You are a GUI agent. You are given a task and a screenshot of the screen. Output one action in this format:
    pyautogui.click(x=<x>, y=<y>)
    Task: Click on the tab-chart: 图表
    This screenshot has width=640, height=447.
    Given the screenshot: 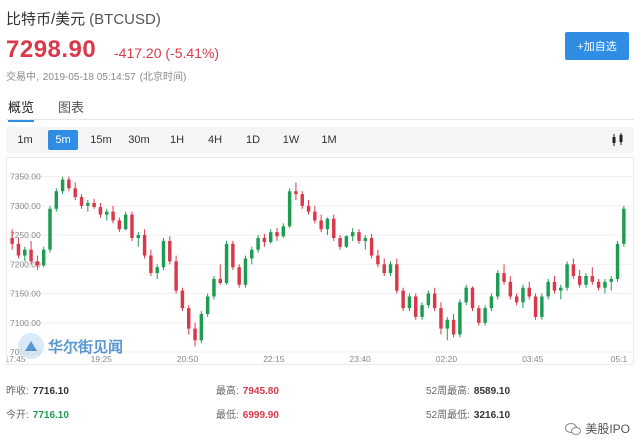 What is the action you would take?
    pyautogui.click(x=71, y=107)
    